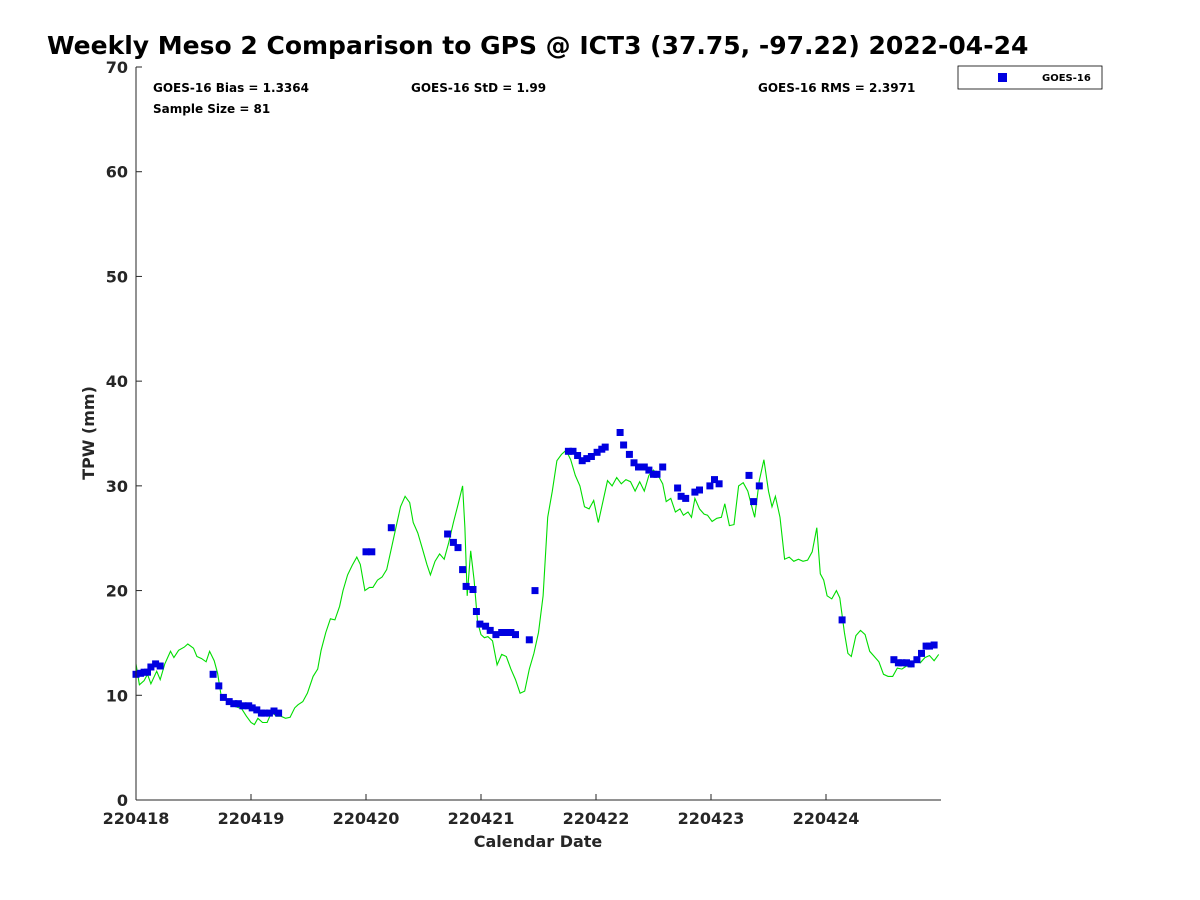  Describe the element at coordinates (826, 818) in the screenshot. I see `x-tick-label-6: 220424` at that location.